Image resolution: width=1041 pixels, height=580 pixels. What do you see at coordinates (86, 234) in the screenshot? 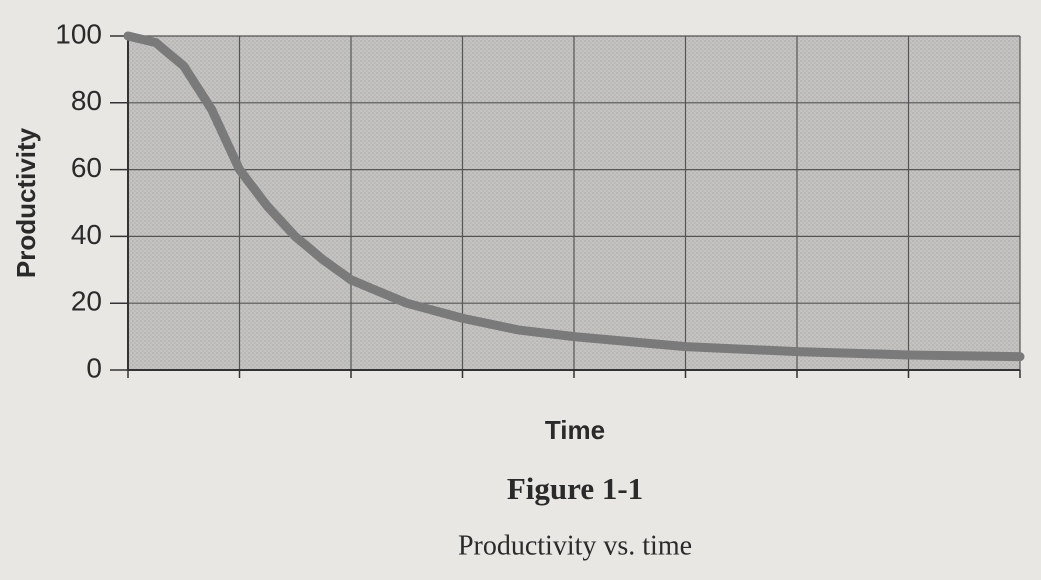
I see `y-tick-label: 40` at bounding box center [86, 234].